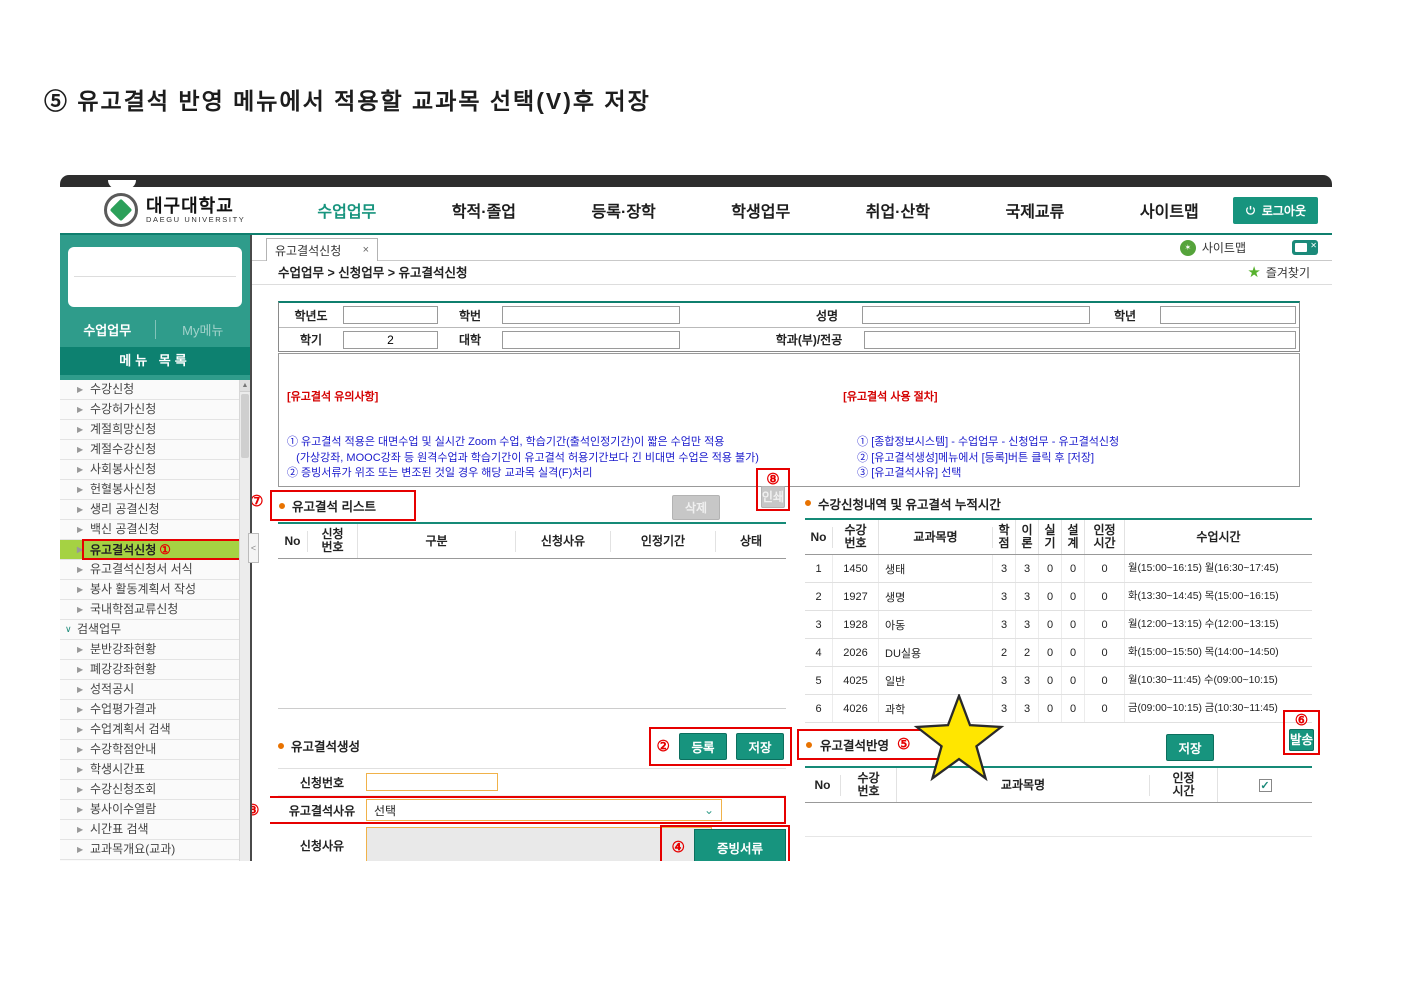  Describe the element at coordinates (623, 212) in the screenshot. I see `nav-item-2: 등록·장학` at that location.